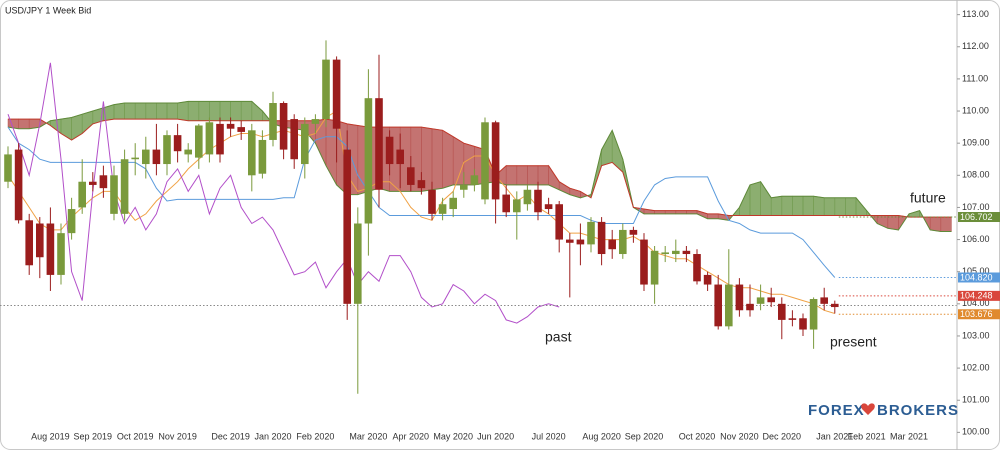 This screenshot has height=450, width=1000. Describe the element at coordinates (976, 303) in the screenshot. I see `y-tick-label: 104.00` at that location.